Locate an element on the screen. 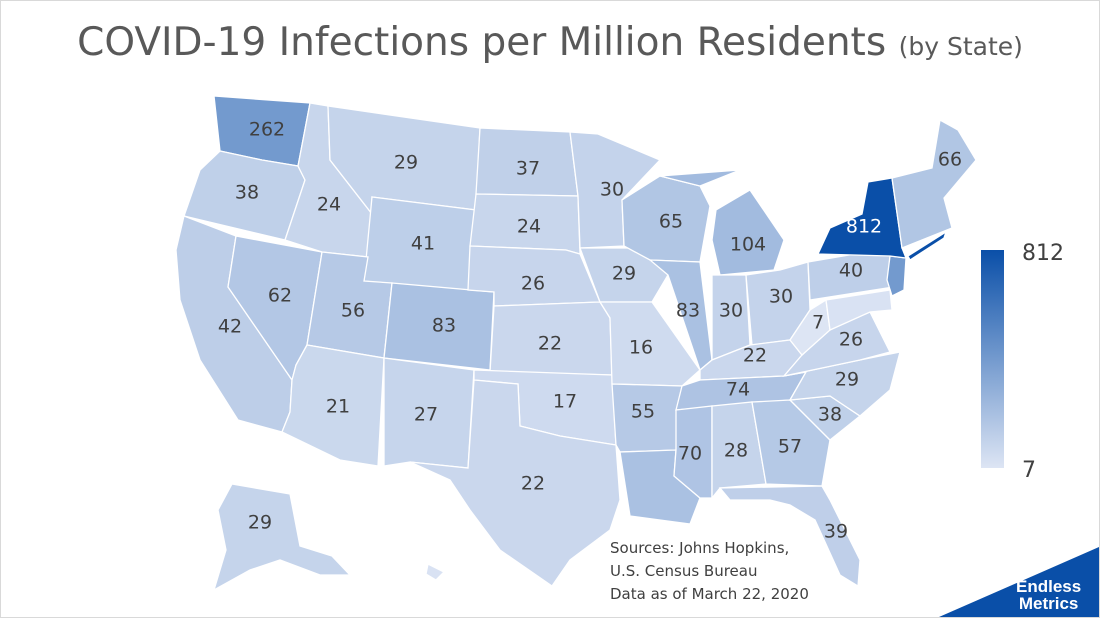 The image size is (1100, 618). state-value-ak: 29 is located at coordinates (260, 523).